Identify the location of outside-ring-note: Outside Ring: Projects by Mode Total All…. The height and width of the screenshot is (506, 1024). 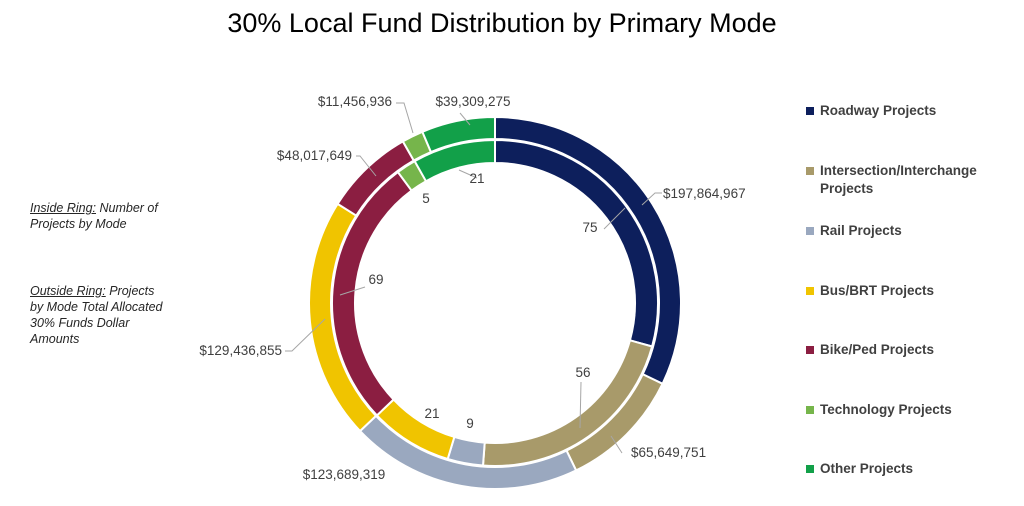
(100, 315).